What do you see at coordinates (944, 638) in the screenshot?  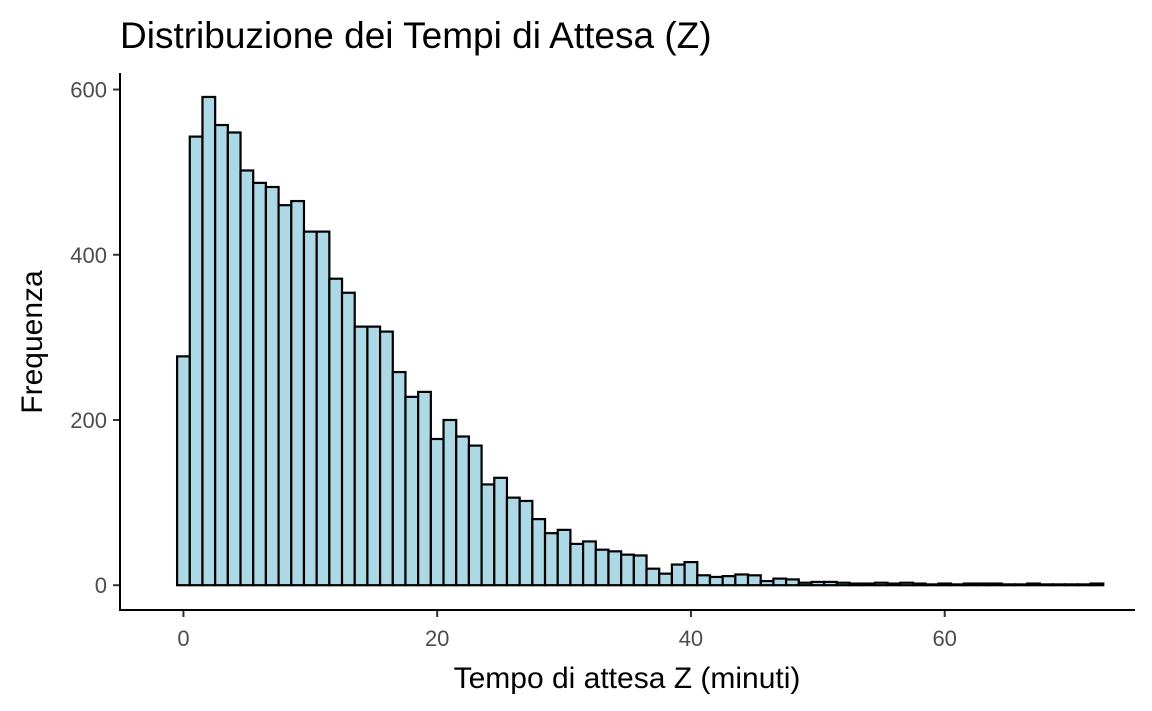 I see `x-tick-label: 60` at bounding box center [944, 638].